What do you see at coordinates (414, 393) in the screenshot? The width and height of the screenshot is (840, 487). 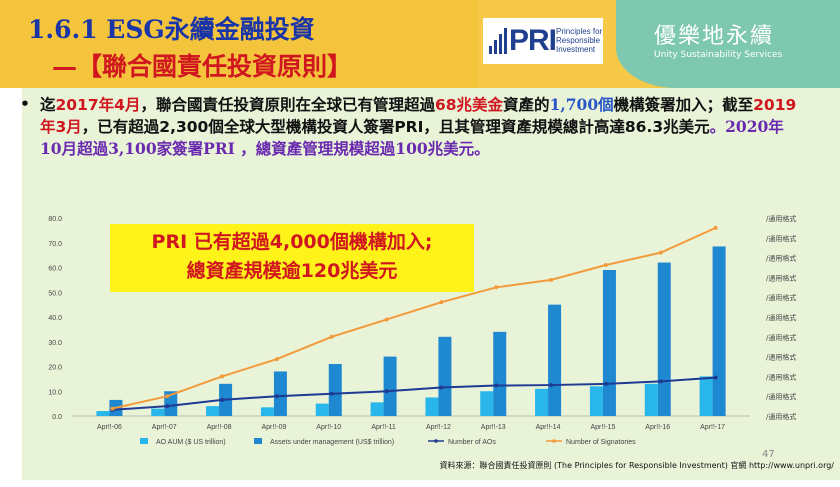 I see `series-line` at bounding box center [414, 393].